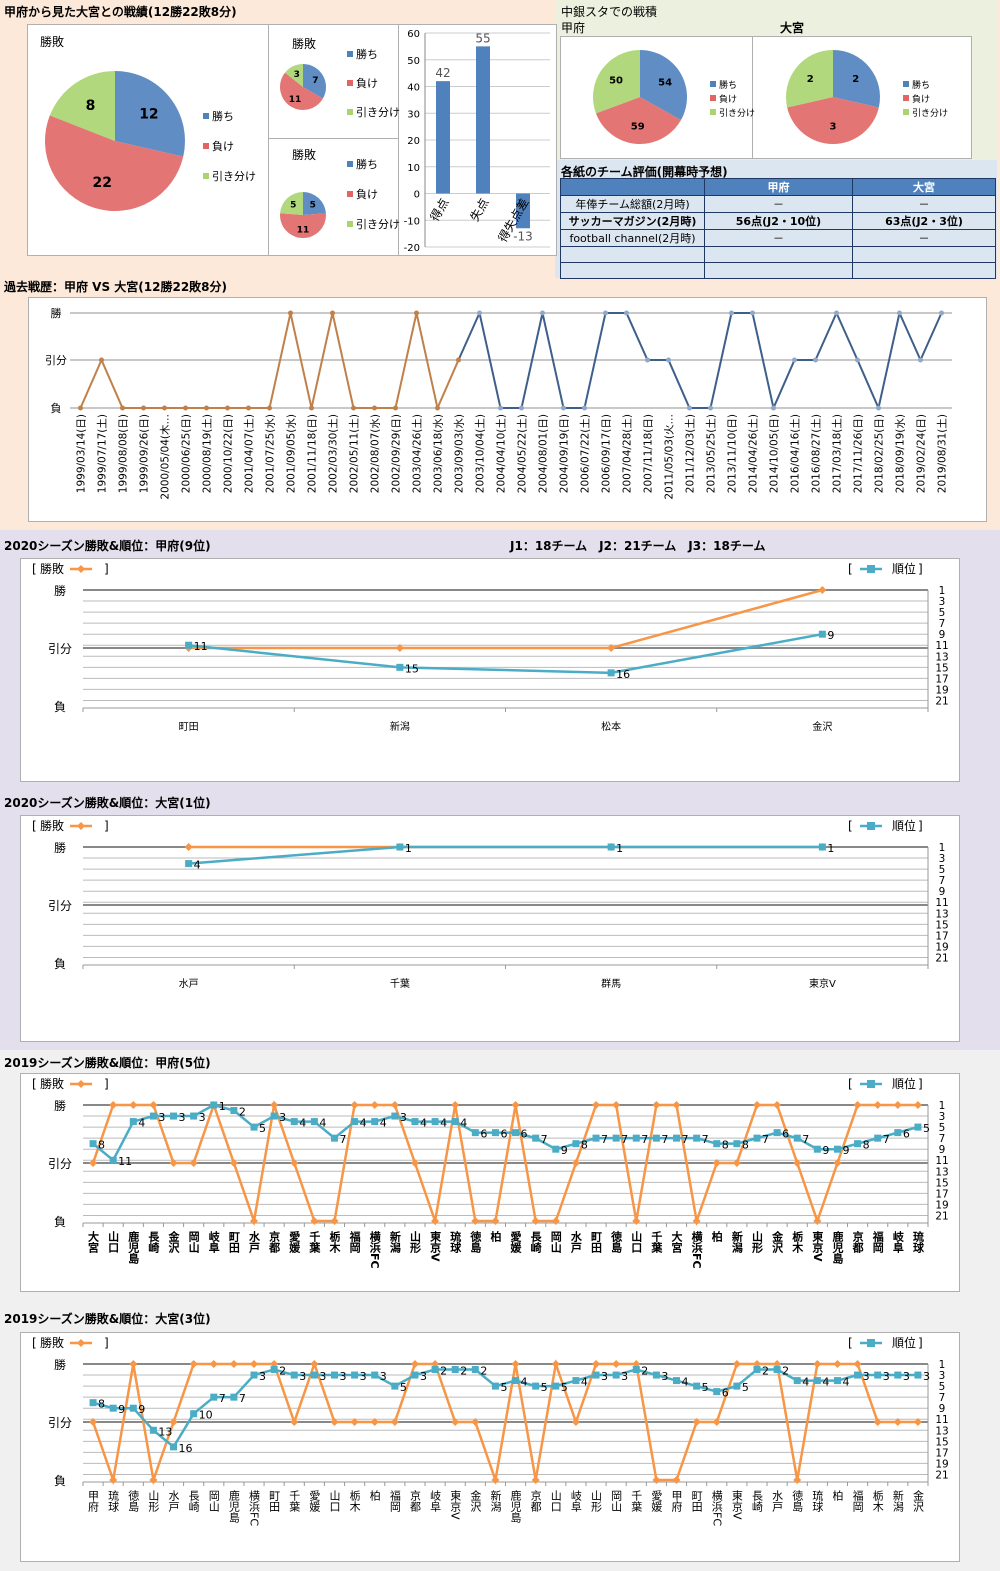 This screenshot has width=1000, height=1571. I want to click on header-cell: 大宮, so click(924, 187).